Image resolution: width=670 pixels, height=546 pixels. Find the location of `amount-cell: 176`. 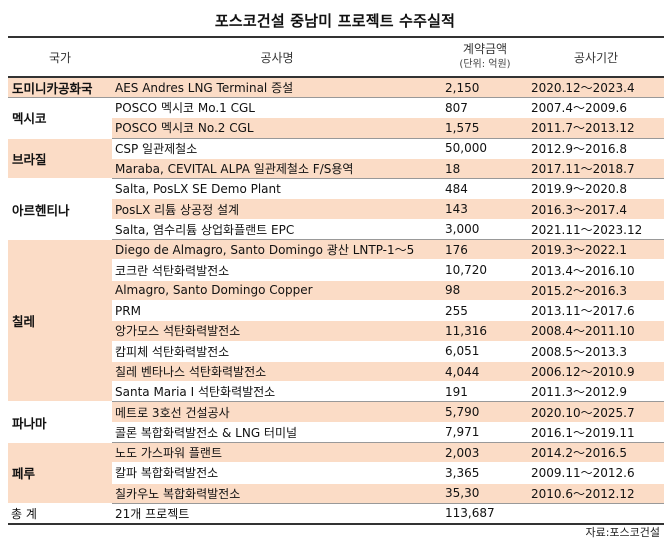

amount-cell: 176 is located at coordinates (485, 250).